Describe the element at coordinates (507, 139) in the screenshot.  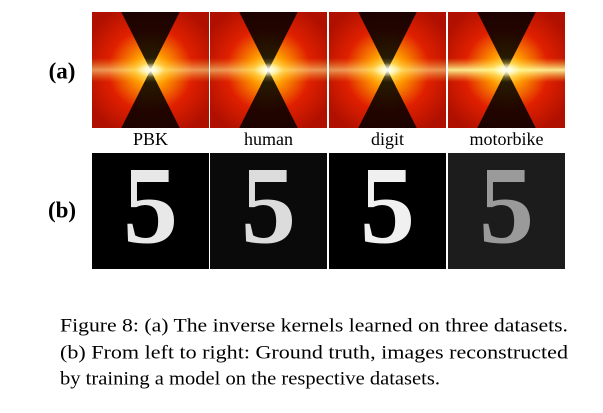
I see `column-label: motorbike` at that location.